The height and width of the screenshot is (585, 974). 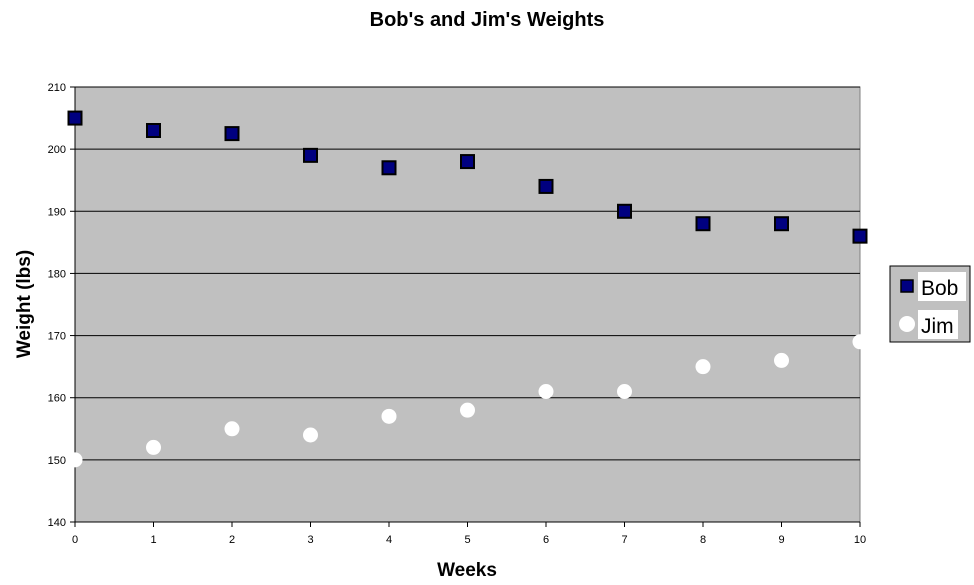 What do you see at coordinates (57, 399) in the screenshot?
I see `y-tick-label: 160` at bounding box center [57, 399].